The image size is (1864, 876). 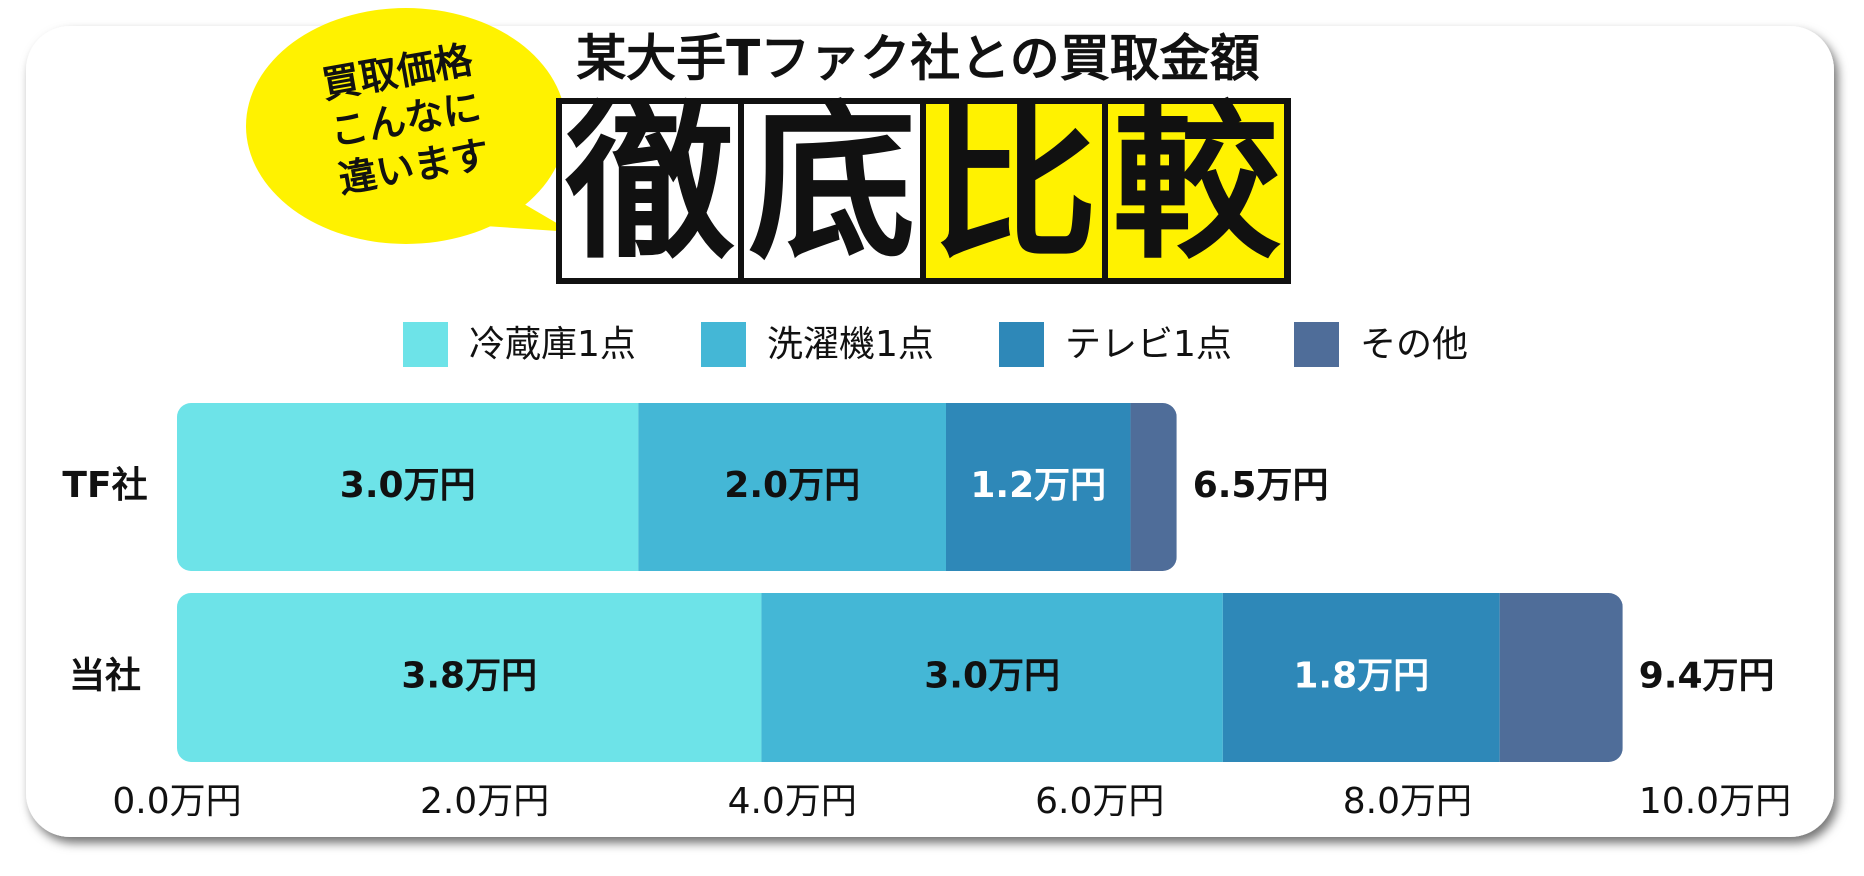 What do you see at coordinates (1715, 801) in the screenshot?
I see `x-tick-label: 10.0万円` at bounding box center [1715, 801].